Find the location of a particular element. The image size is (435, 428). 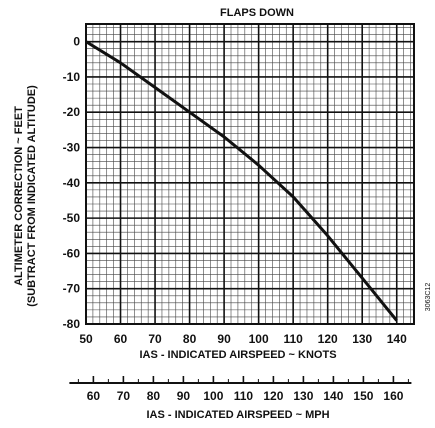

y-tick-label: -40 is located at coordinates (72, 183).